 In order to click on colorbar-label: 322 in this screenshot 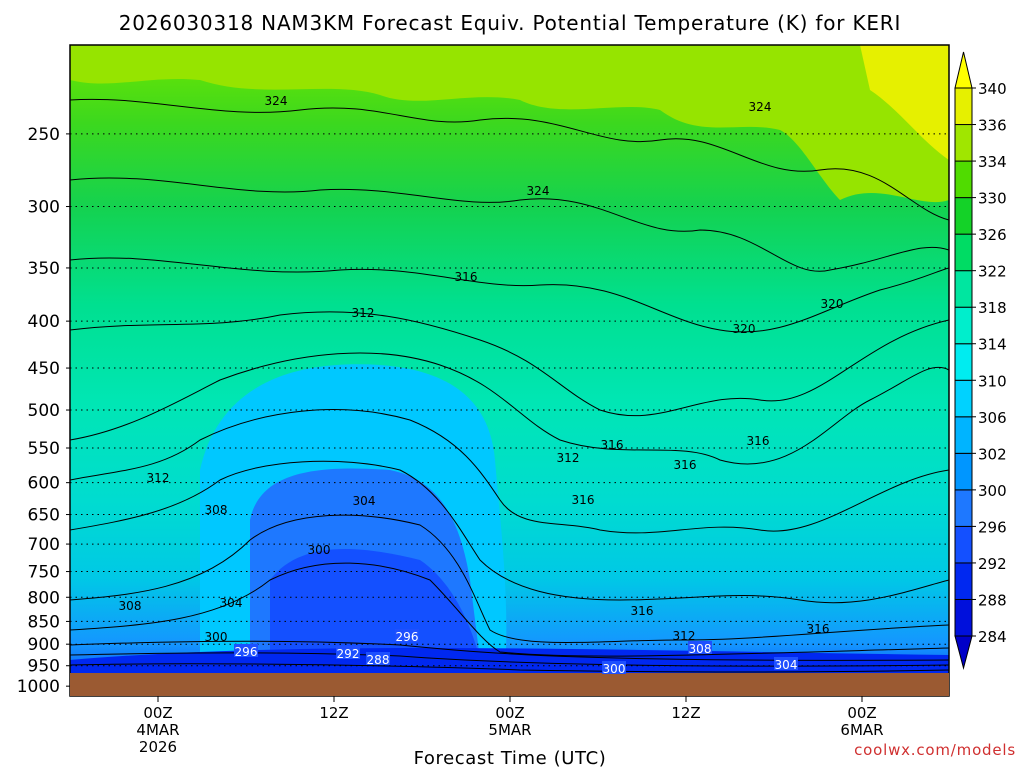, I will do `click(992, 272)`.